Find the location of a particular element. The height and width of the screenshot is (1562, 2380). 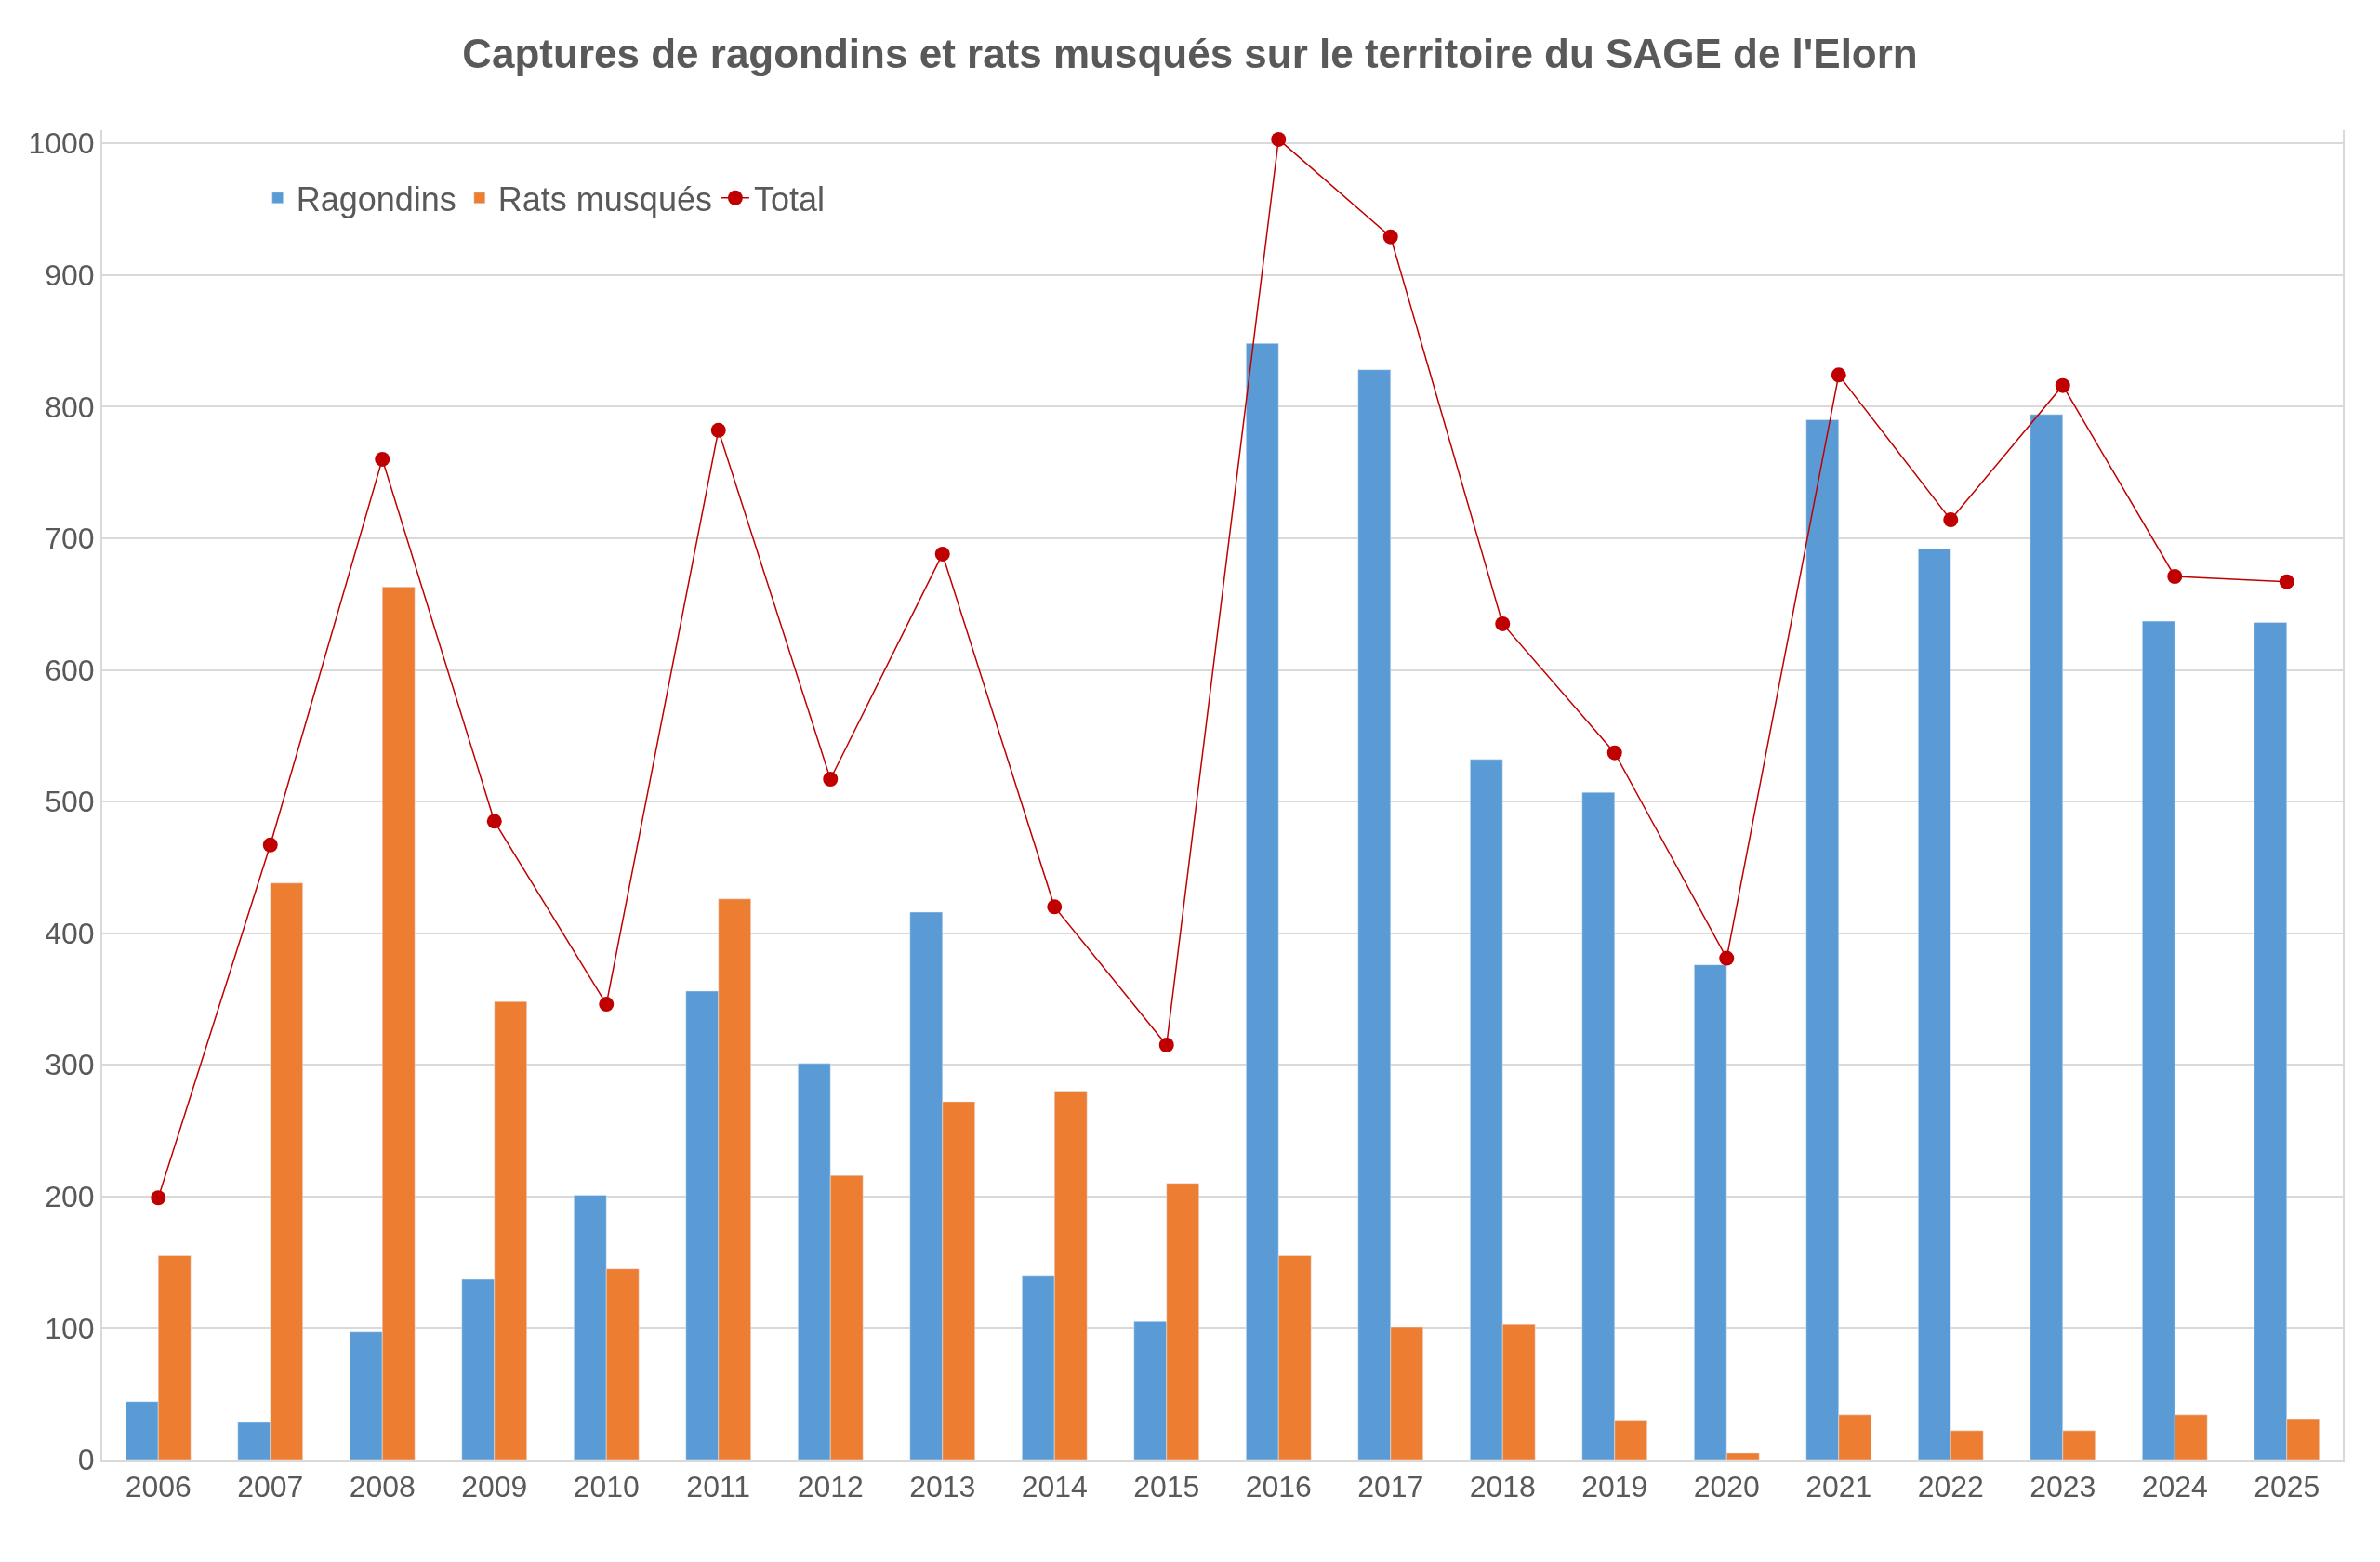

x-tick-label: 2019 is located at coordinates (1614, 1487).